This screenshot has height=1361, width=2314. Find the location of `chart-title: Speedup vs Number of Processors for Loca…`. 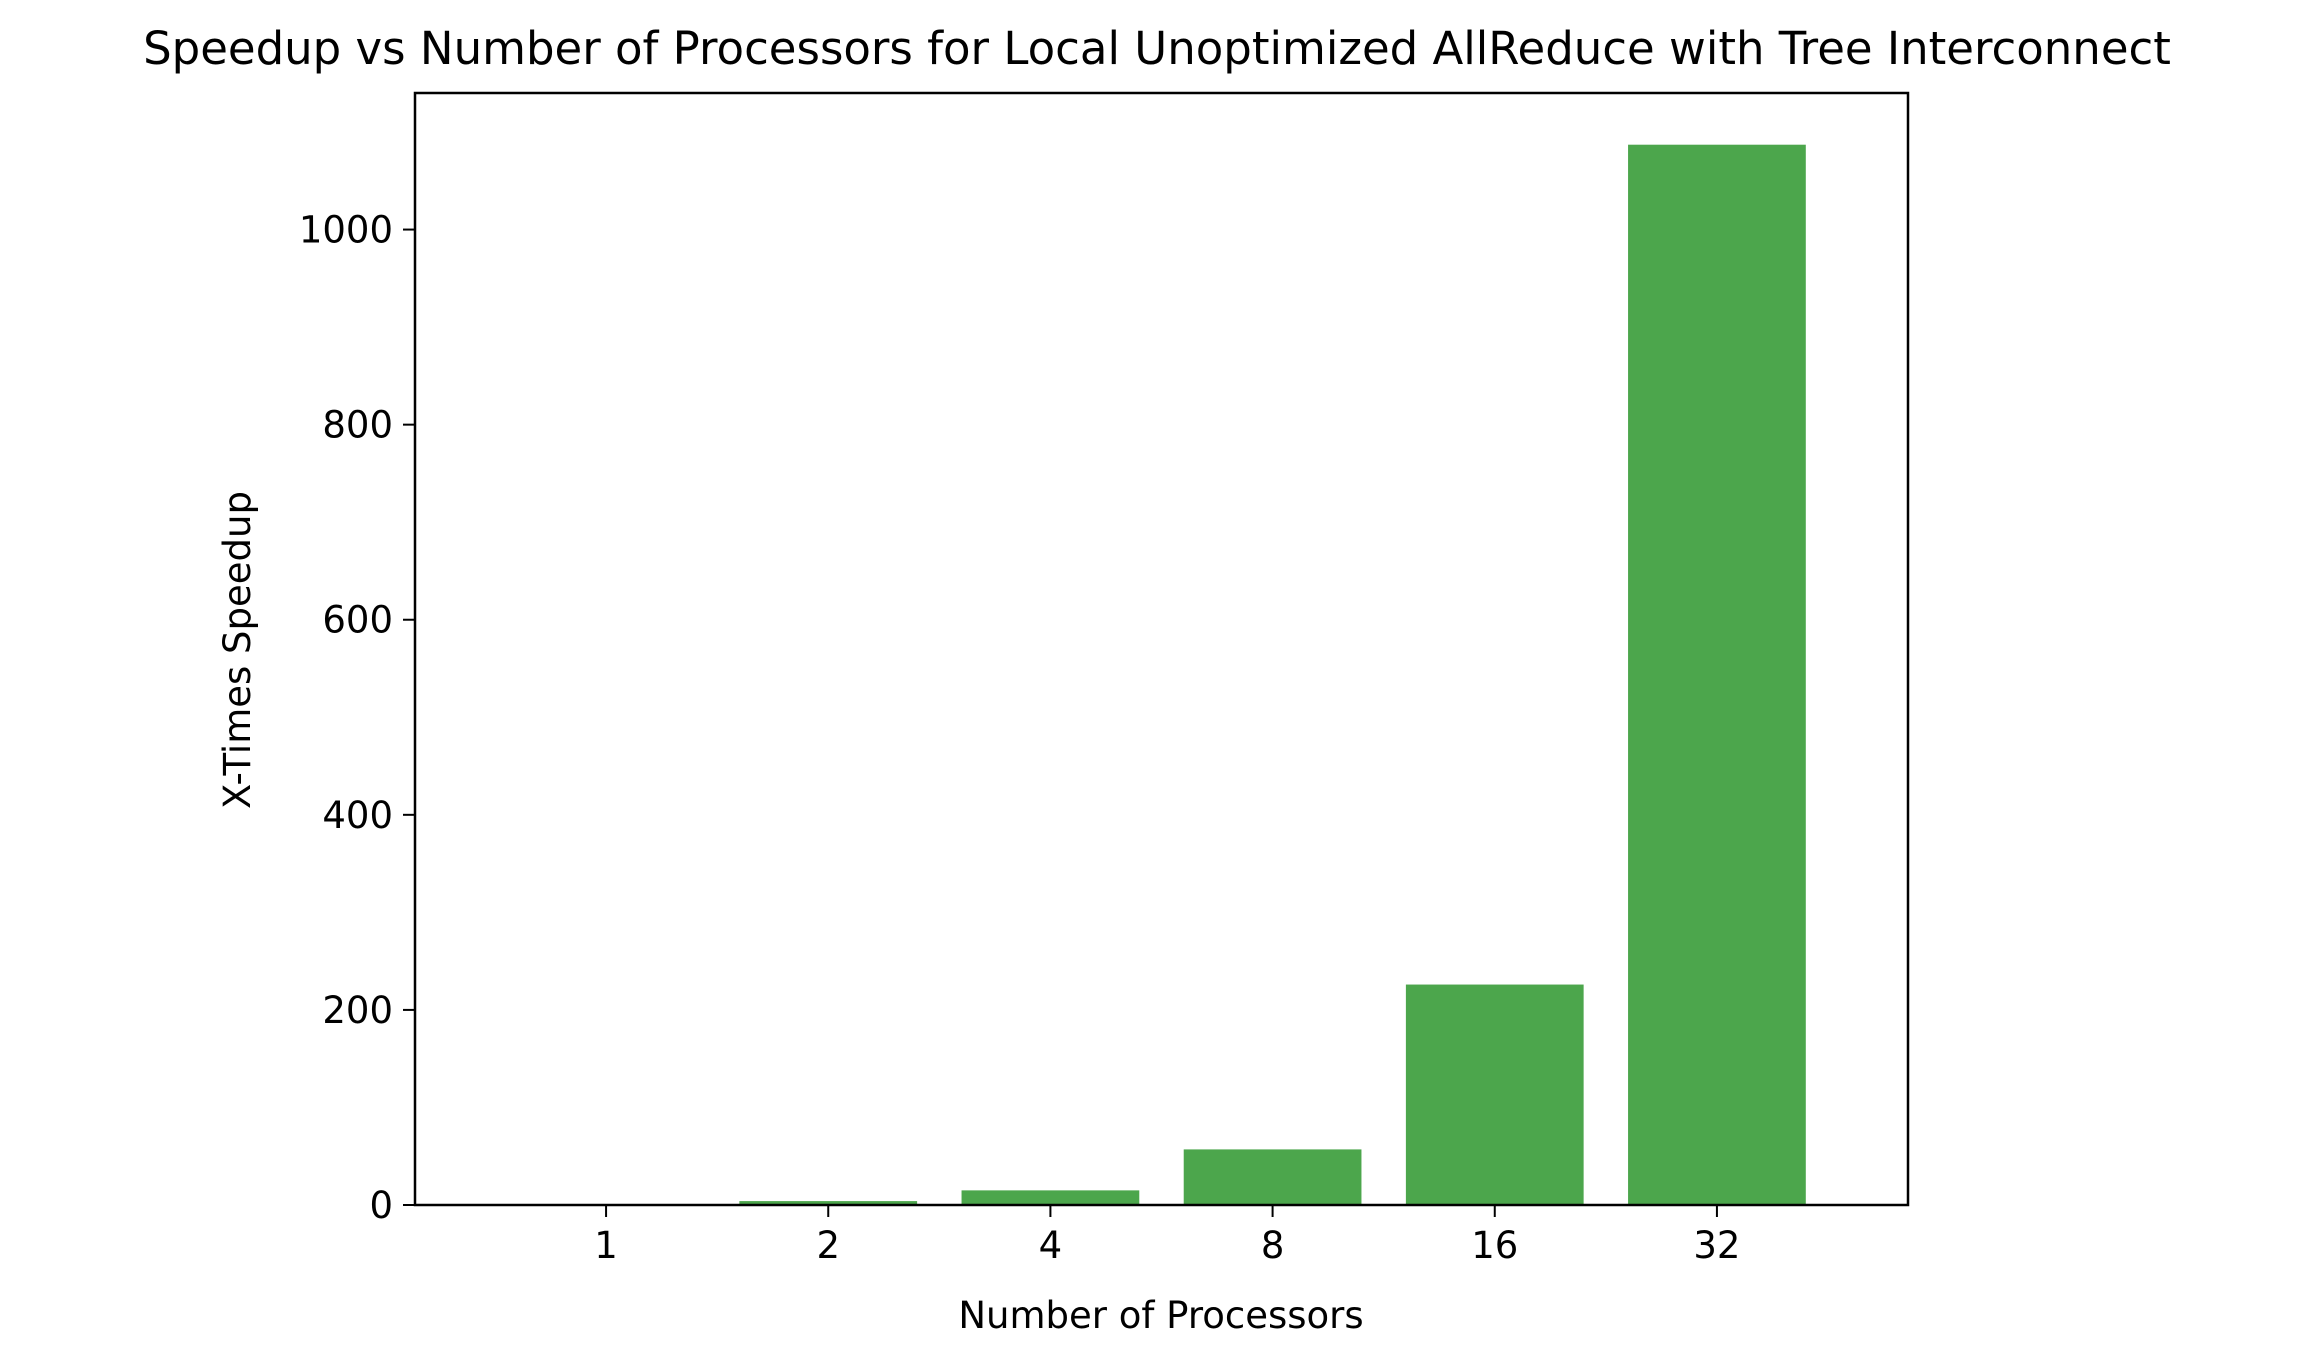

chart-title: Speedup vs Number of Processors for Loca… is located at coordinates (1157, 48).